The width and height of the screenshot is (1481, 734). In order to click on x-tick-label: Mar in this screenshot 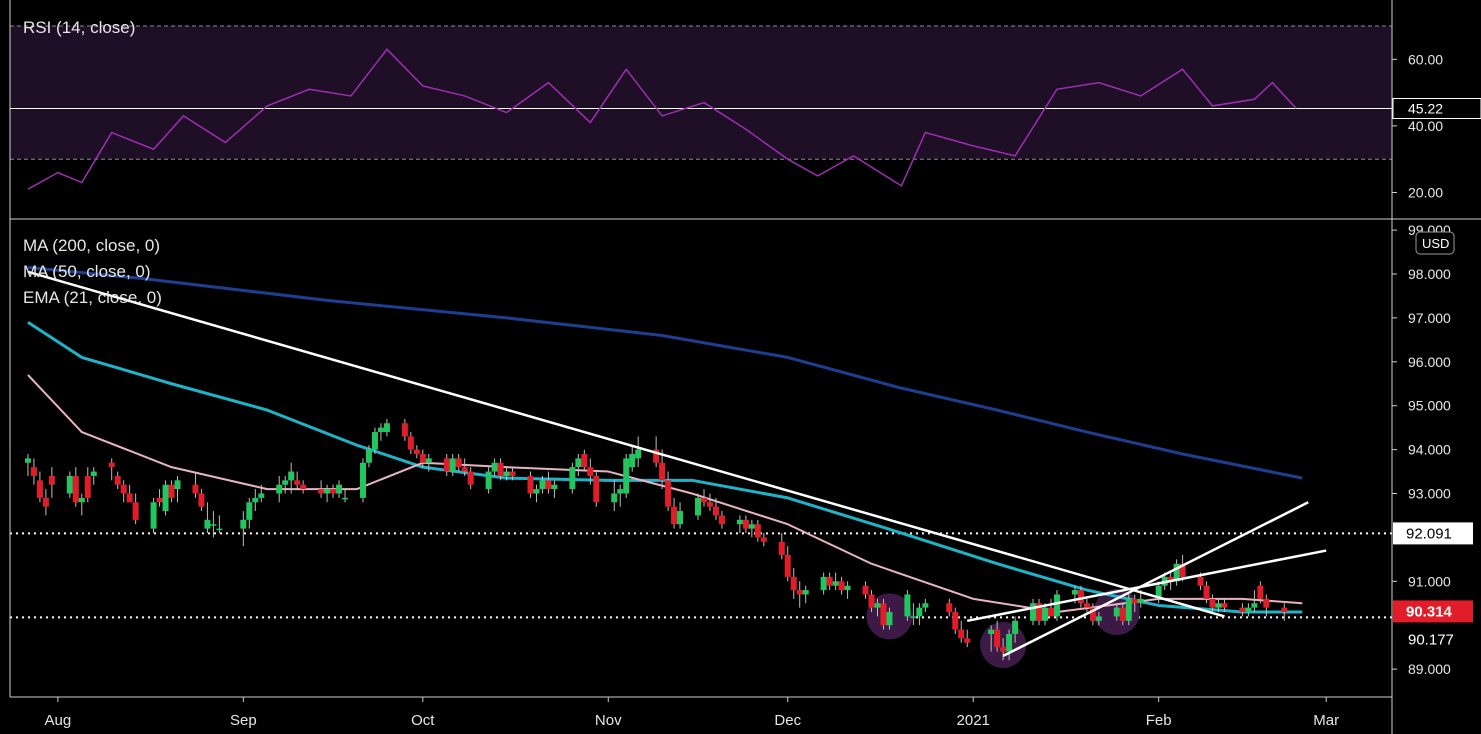, I will do `click(1326, 720)`.